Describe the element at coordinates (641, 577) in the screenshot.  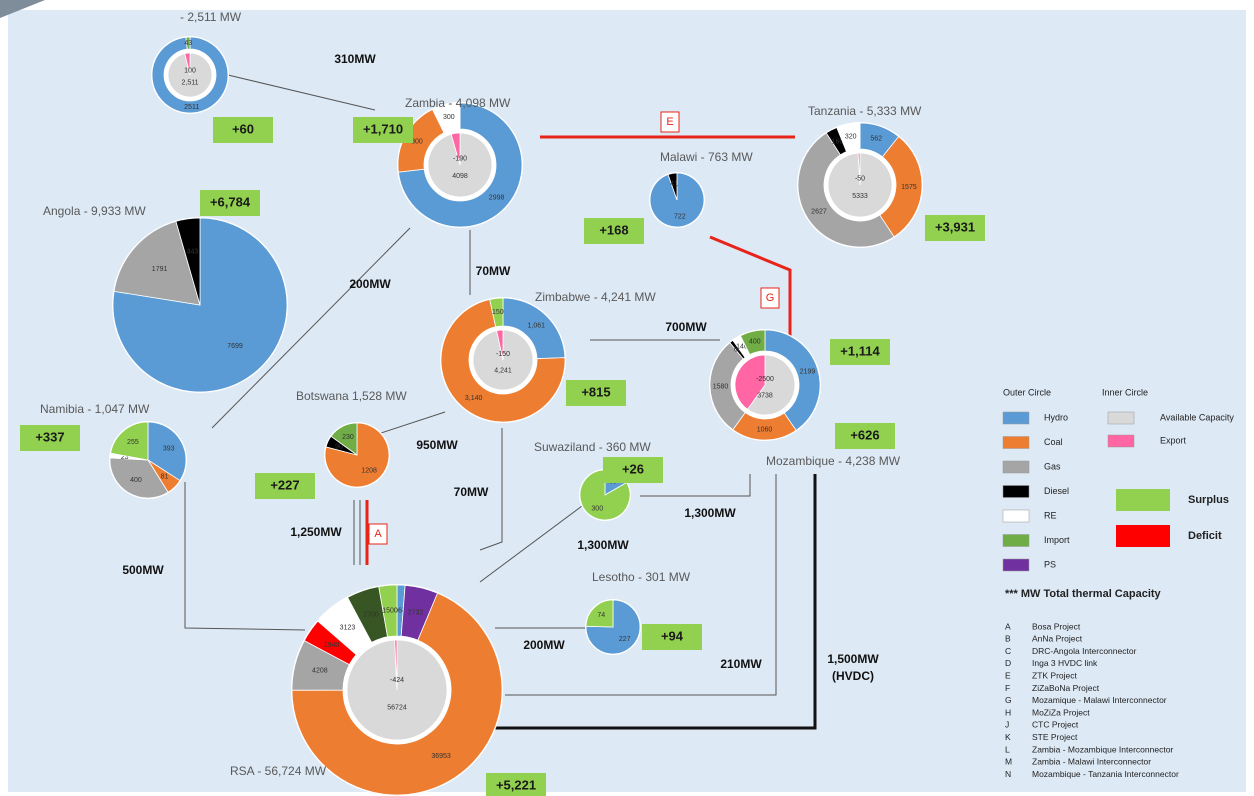
I see `country-title: Lesotho - 301 MW` at that location.